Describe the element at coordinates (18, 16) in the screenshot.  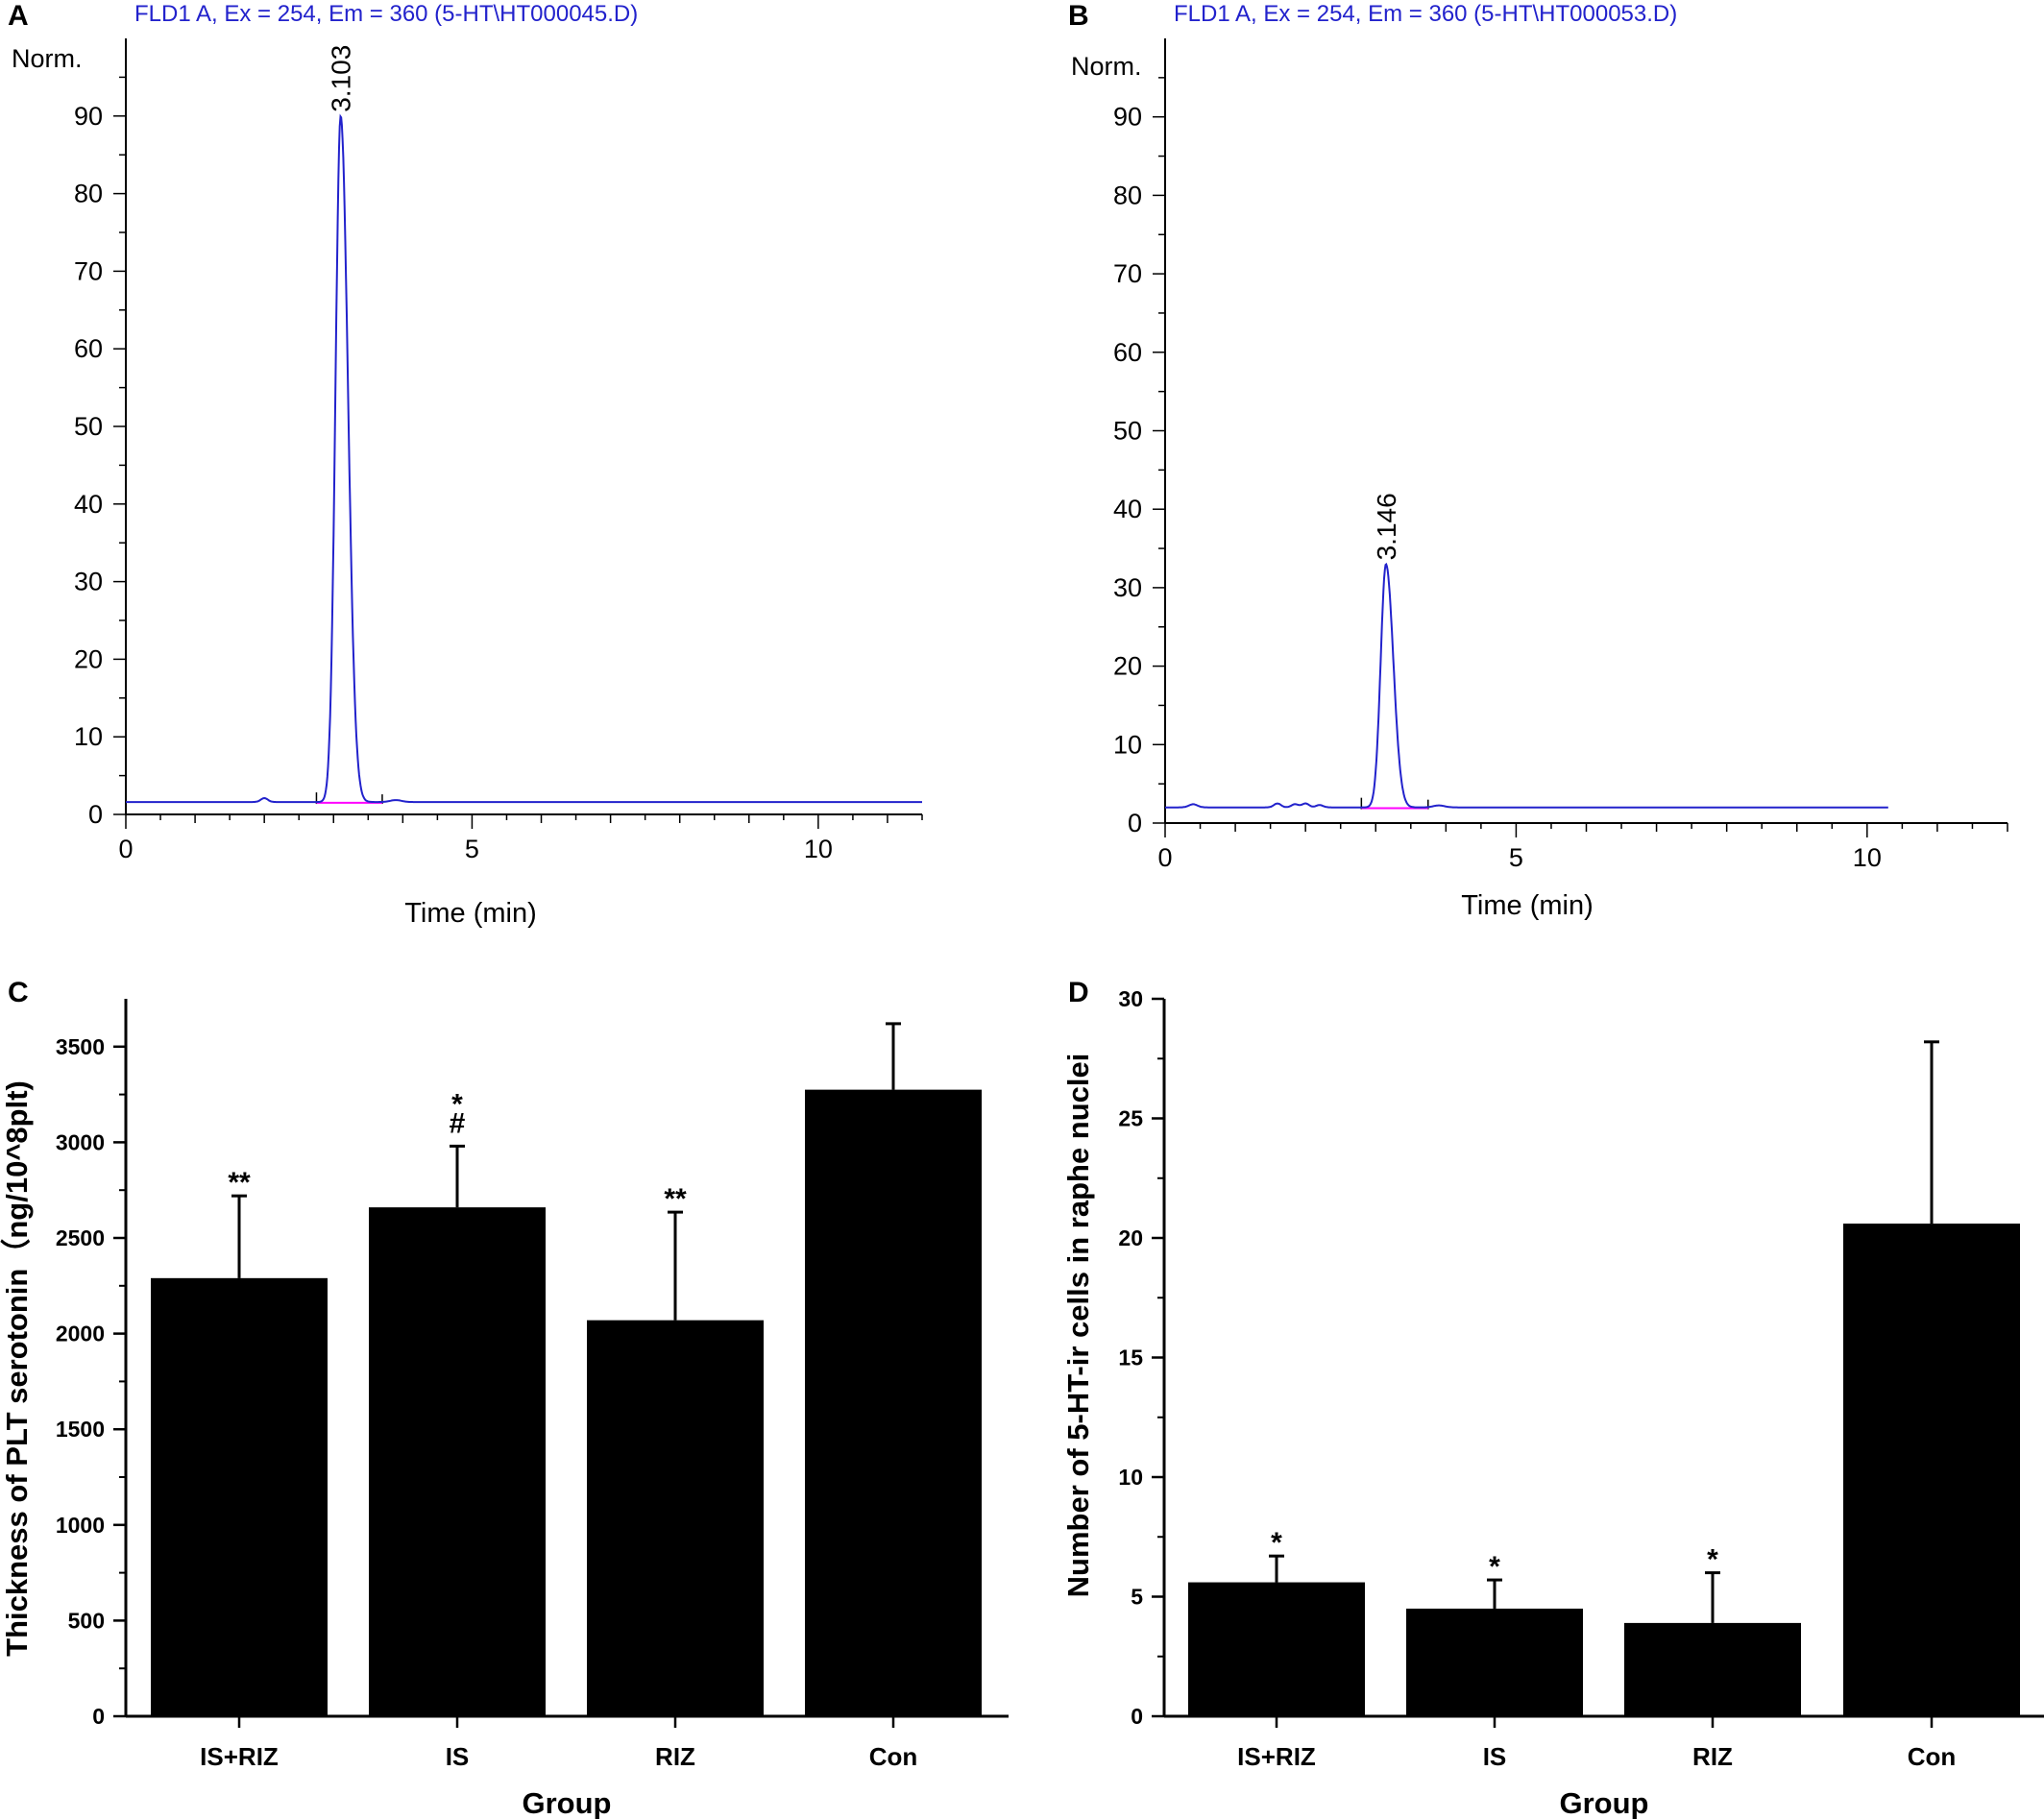
I see `panel-letter: A` at that location.